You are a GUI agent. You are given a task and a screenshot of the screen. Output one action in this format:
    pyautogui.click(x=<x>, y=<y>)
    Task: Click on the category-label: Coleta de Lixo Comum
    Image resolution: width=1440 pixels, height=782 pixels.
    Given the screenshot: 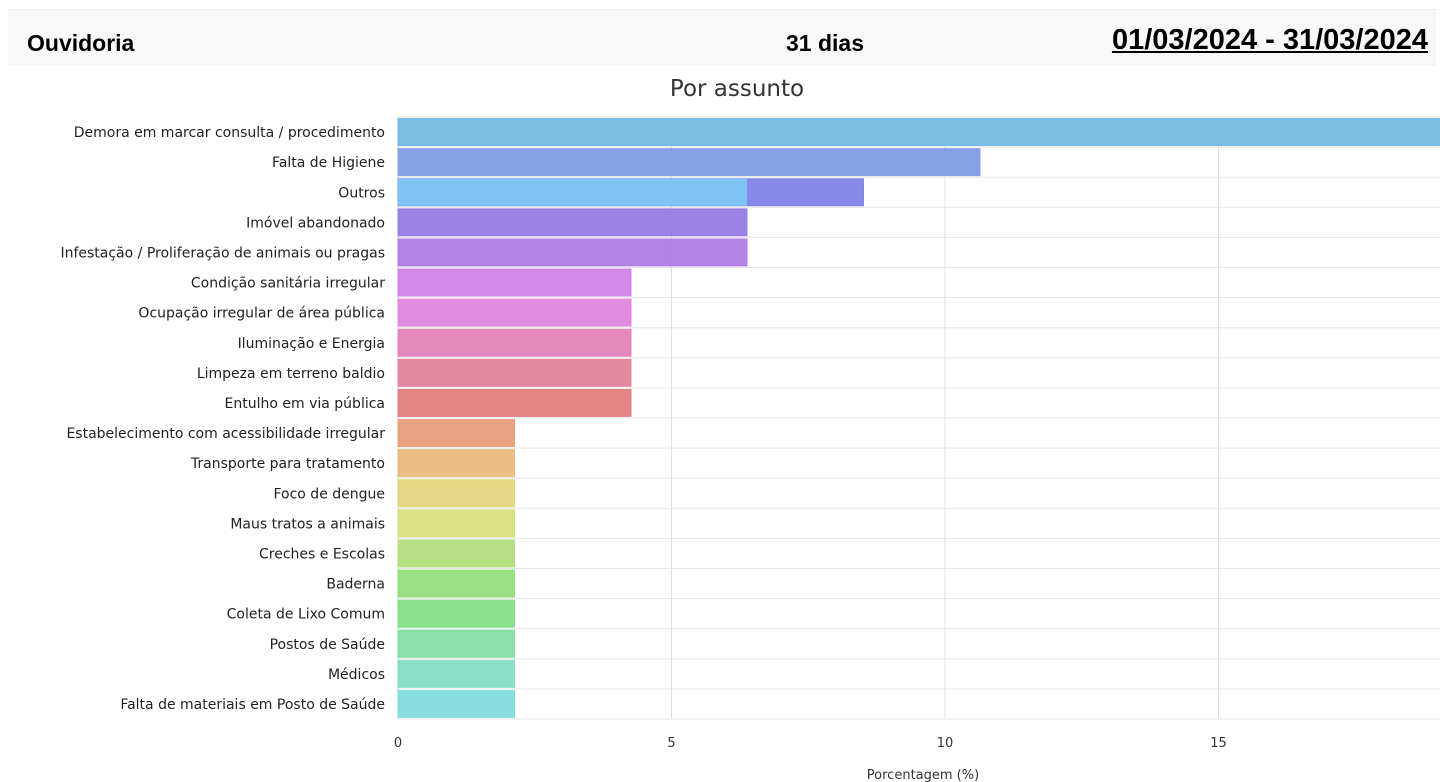 What is the action you would take?
    pyautogui.click(x=306, y=615)
    